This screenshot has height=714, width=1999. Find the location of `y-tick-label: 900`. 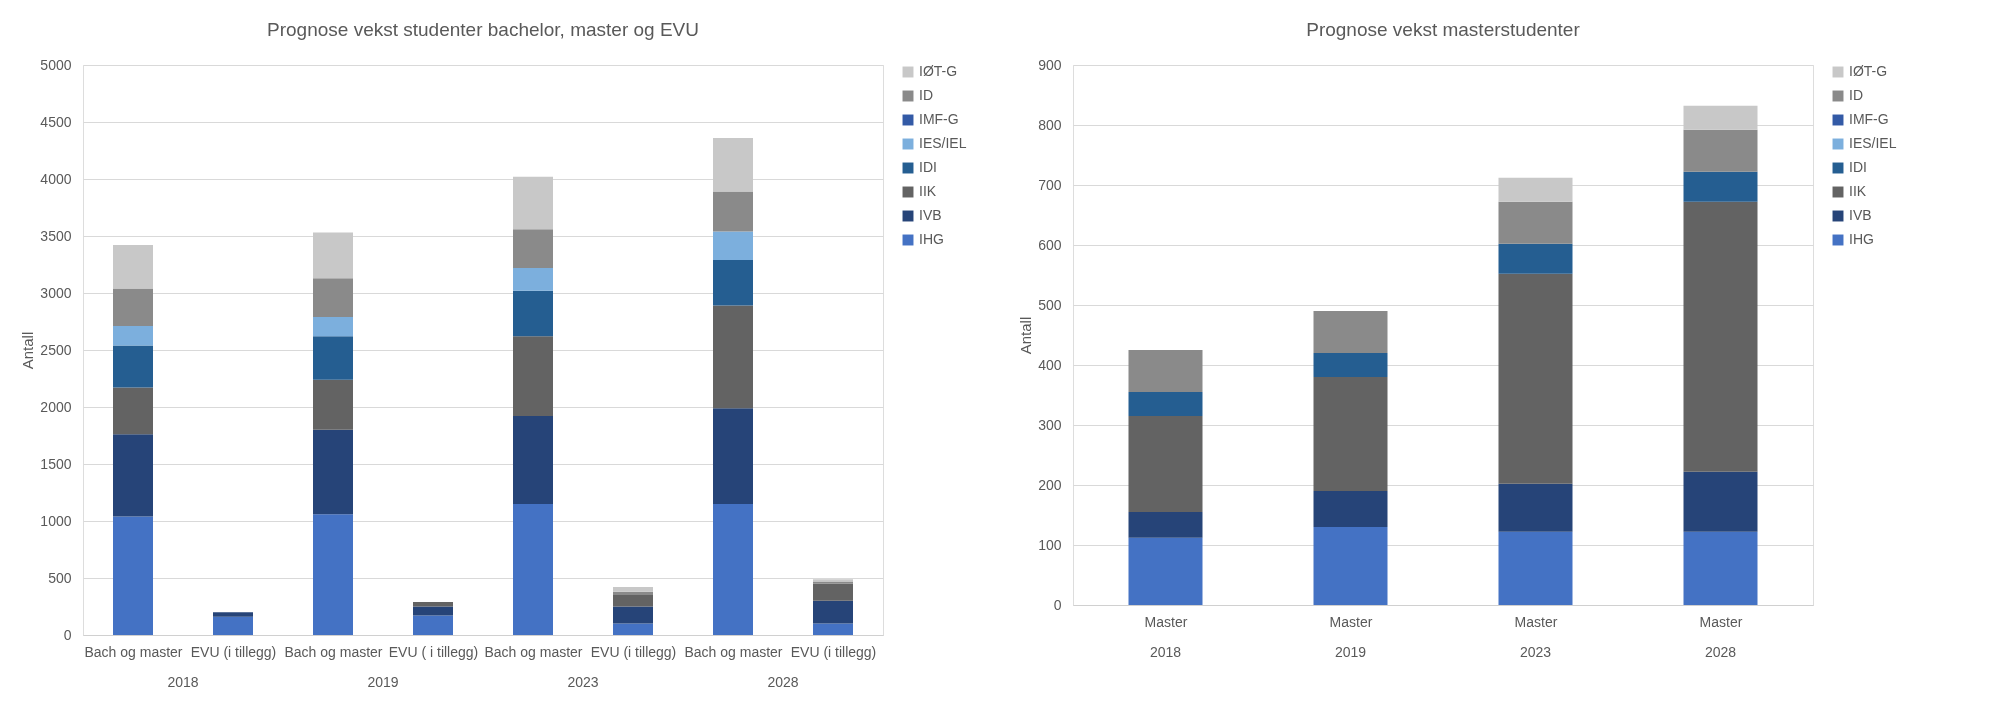

y-tick-label: 900 is located at coordinates (1050, 64).